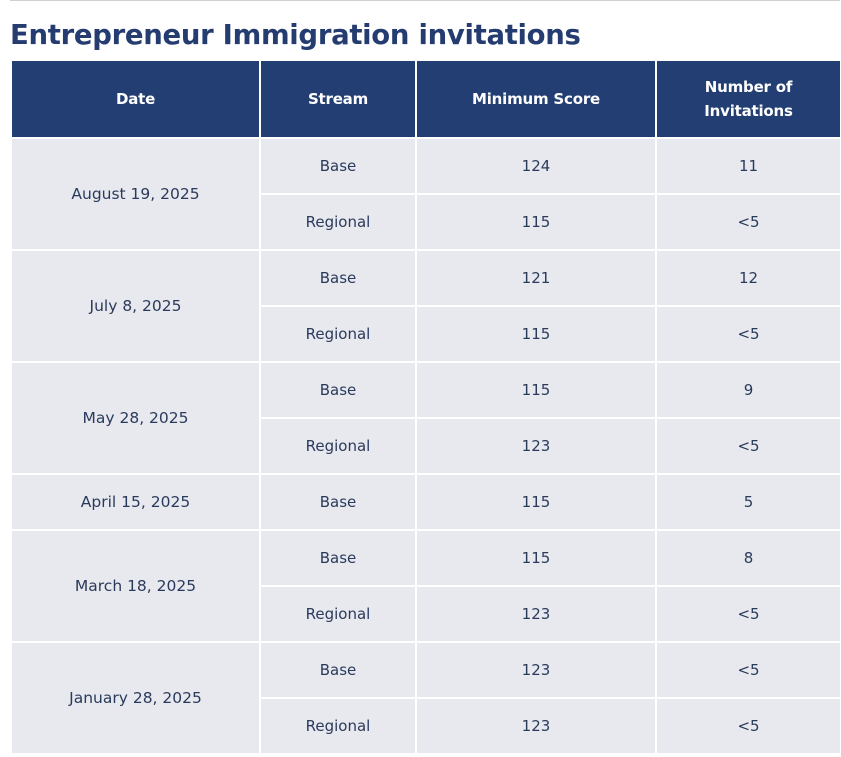  Describe the element at coordinates (135, 418) in the screenshot. I see `date-cell: May 28, 2025` at that location.